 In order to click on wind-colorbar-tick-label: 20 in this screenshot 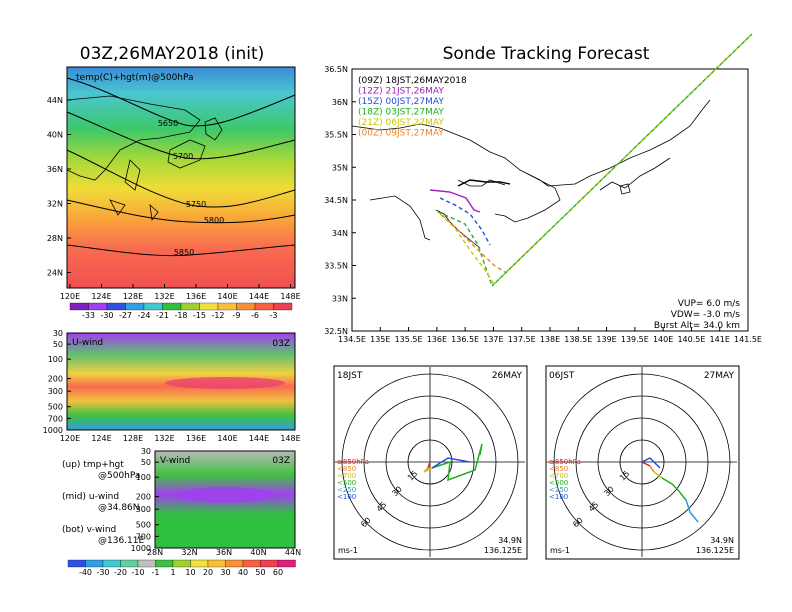, I will do `click(208, 572)`.